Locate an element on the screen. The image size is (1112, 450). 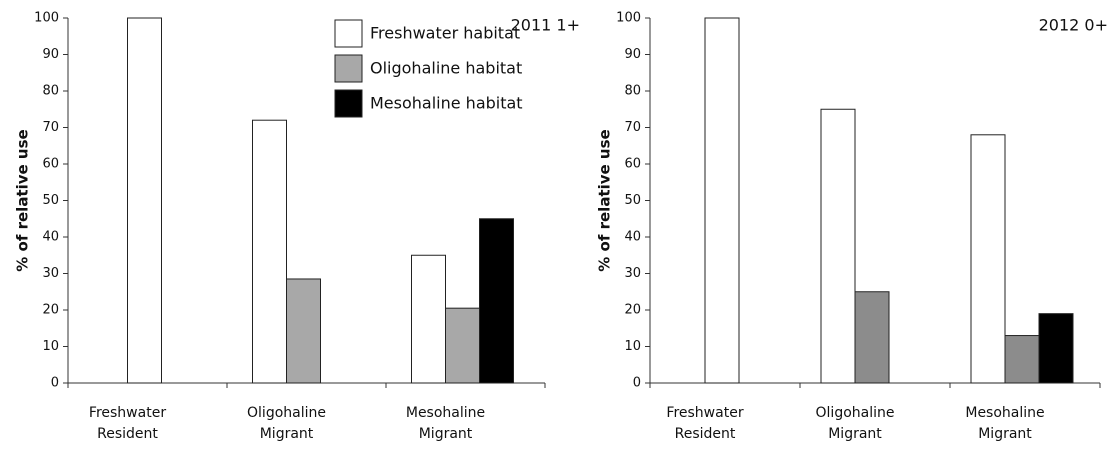
legend-label: Freshwater habitat is located at coordinates (445, 33).